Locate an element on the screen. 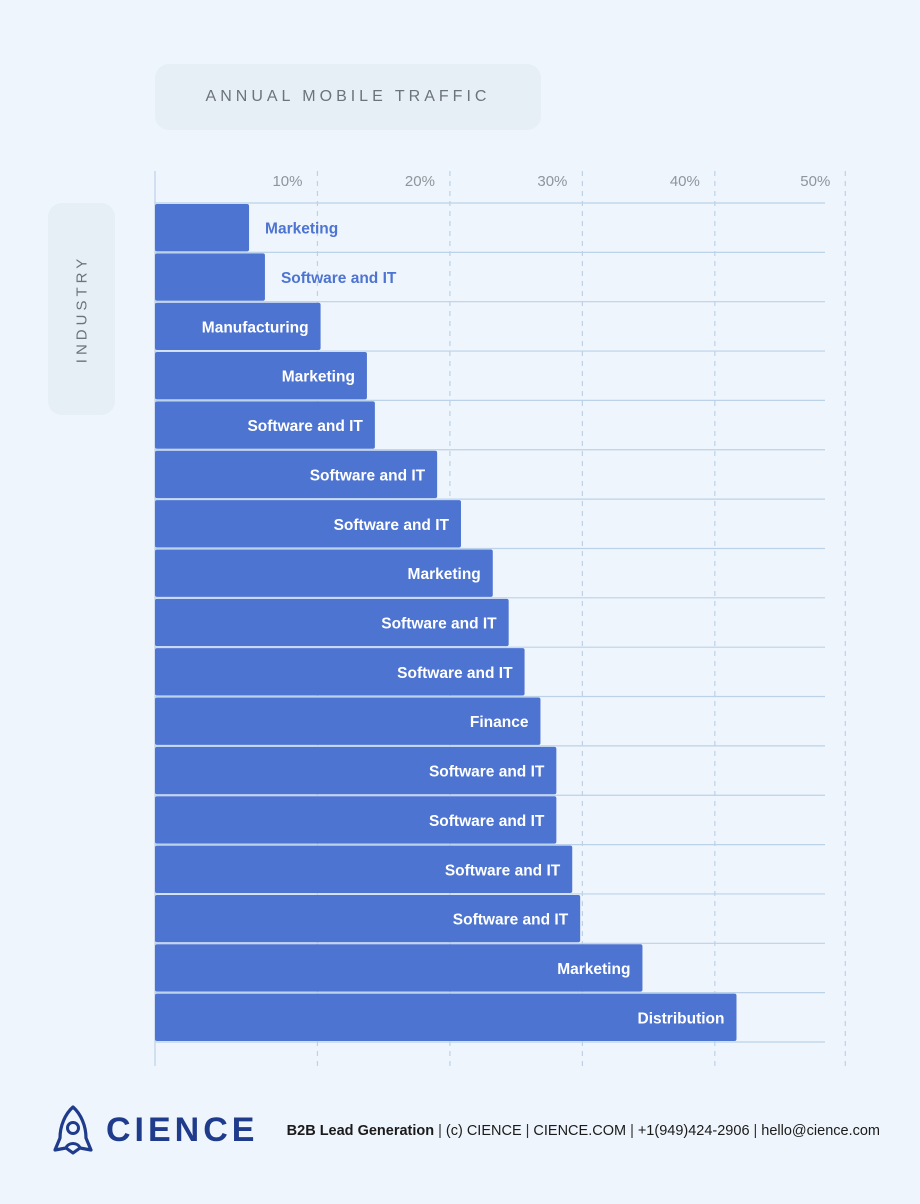 This screenshot has width=920, height=1204. email-link: hello@cience.com is located at coordinates (820, 1131).